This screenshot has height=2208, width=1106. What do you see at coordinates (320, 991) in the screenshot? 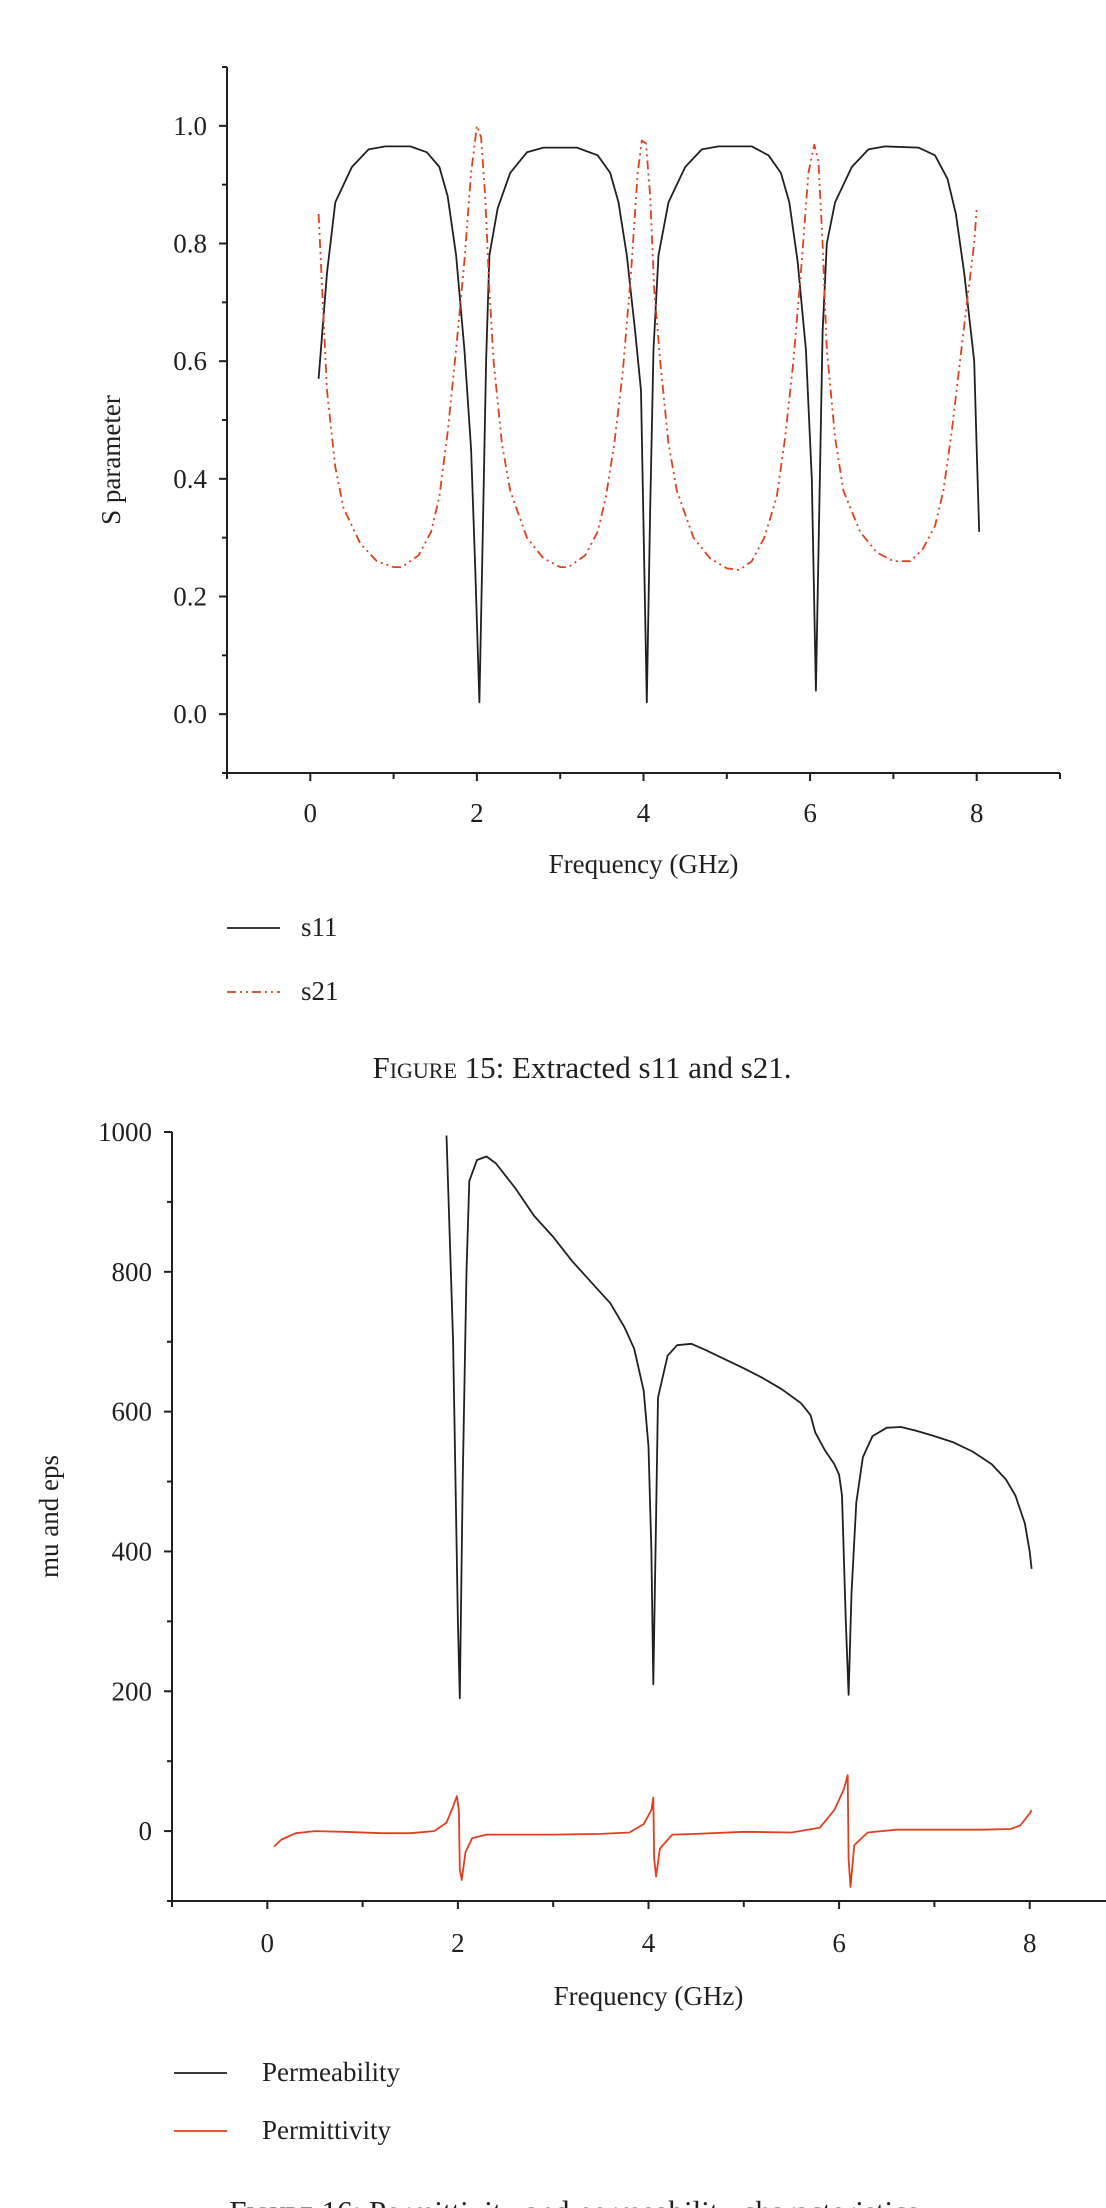
I see `legend-label: s21` at bounding box center [320, 991].